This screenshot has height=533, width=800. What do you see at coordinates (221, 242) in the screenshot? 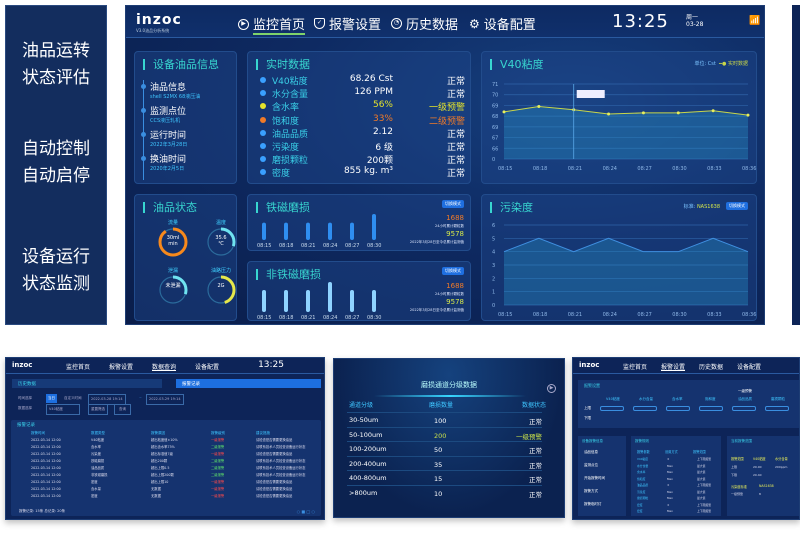
I see `gauge-ring` at bounding box center [221, 242].